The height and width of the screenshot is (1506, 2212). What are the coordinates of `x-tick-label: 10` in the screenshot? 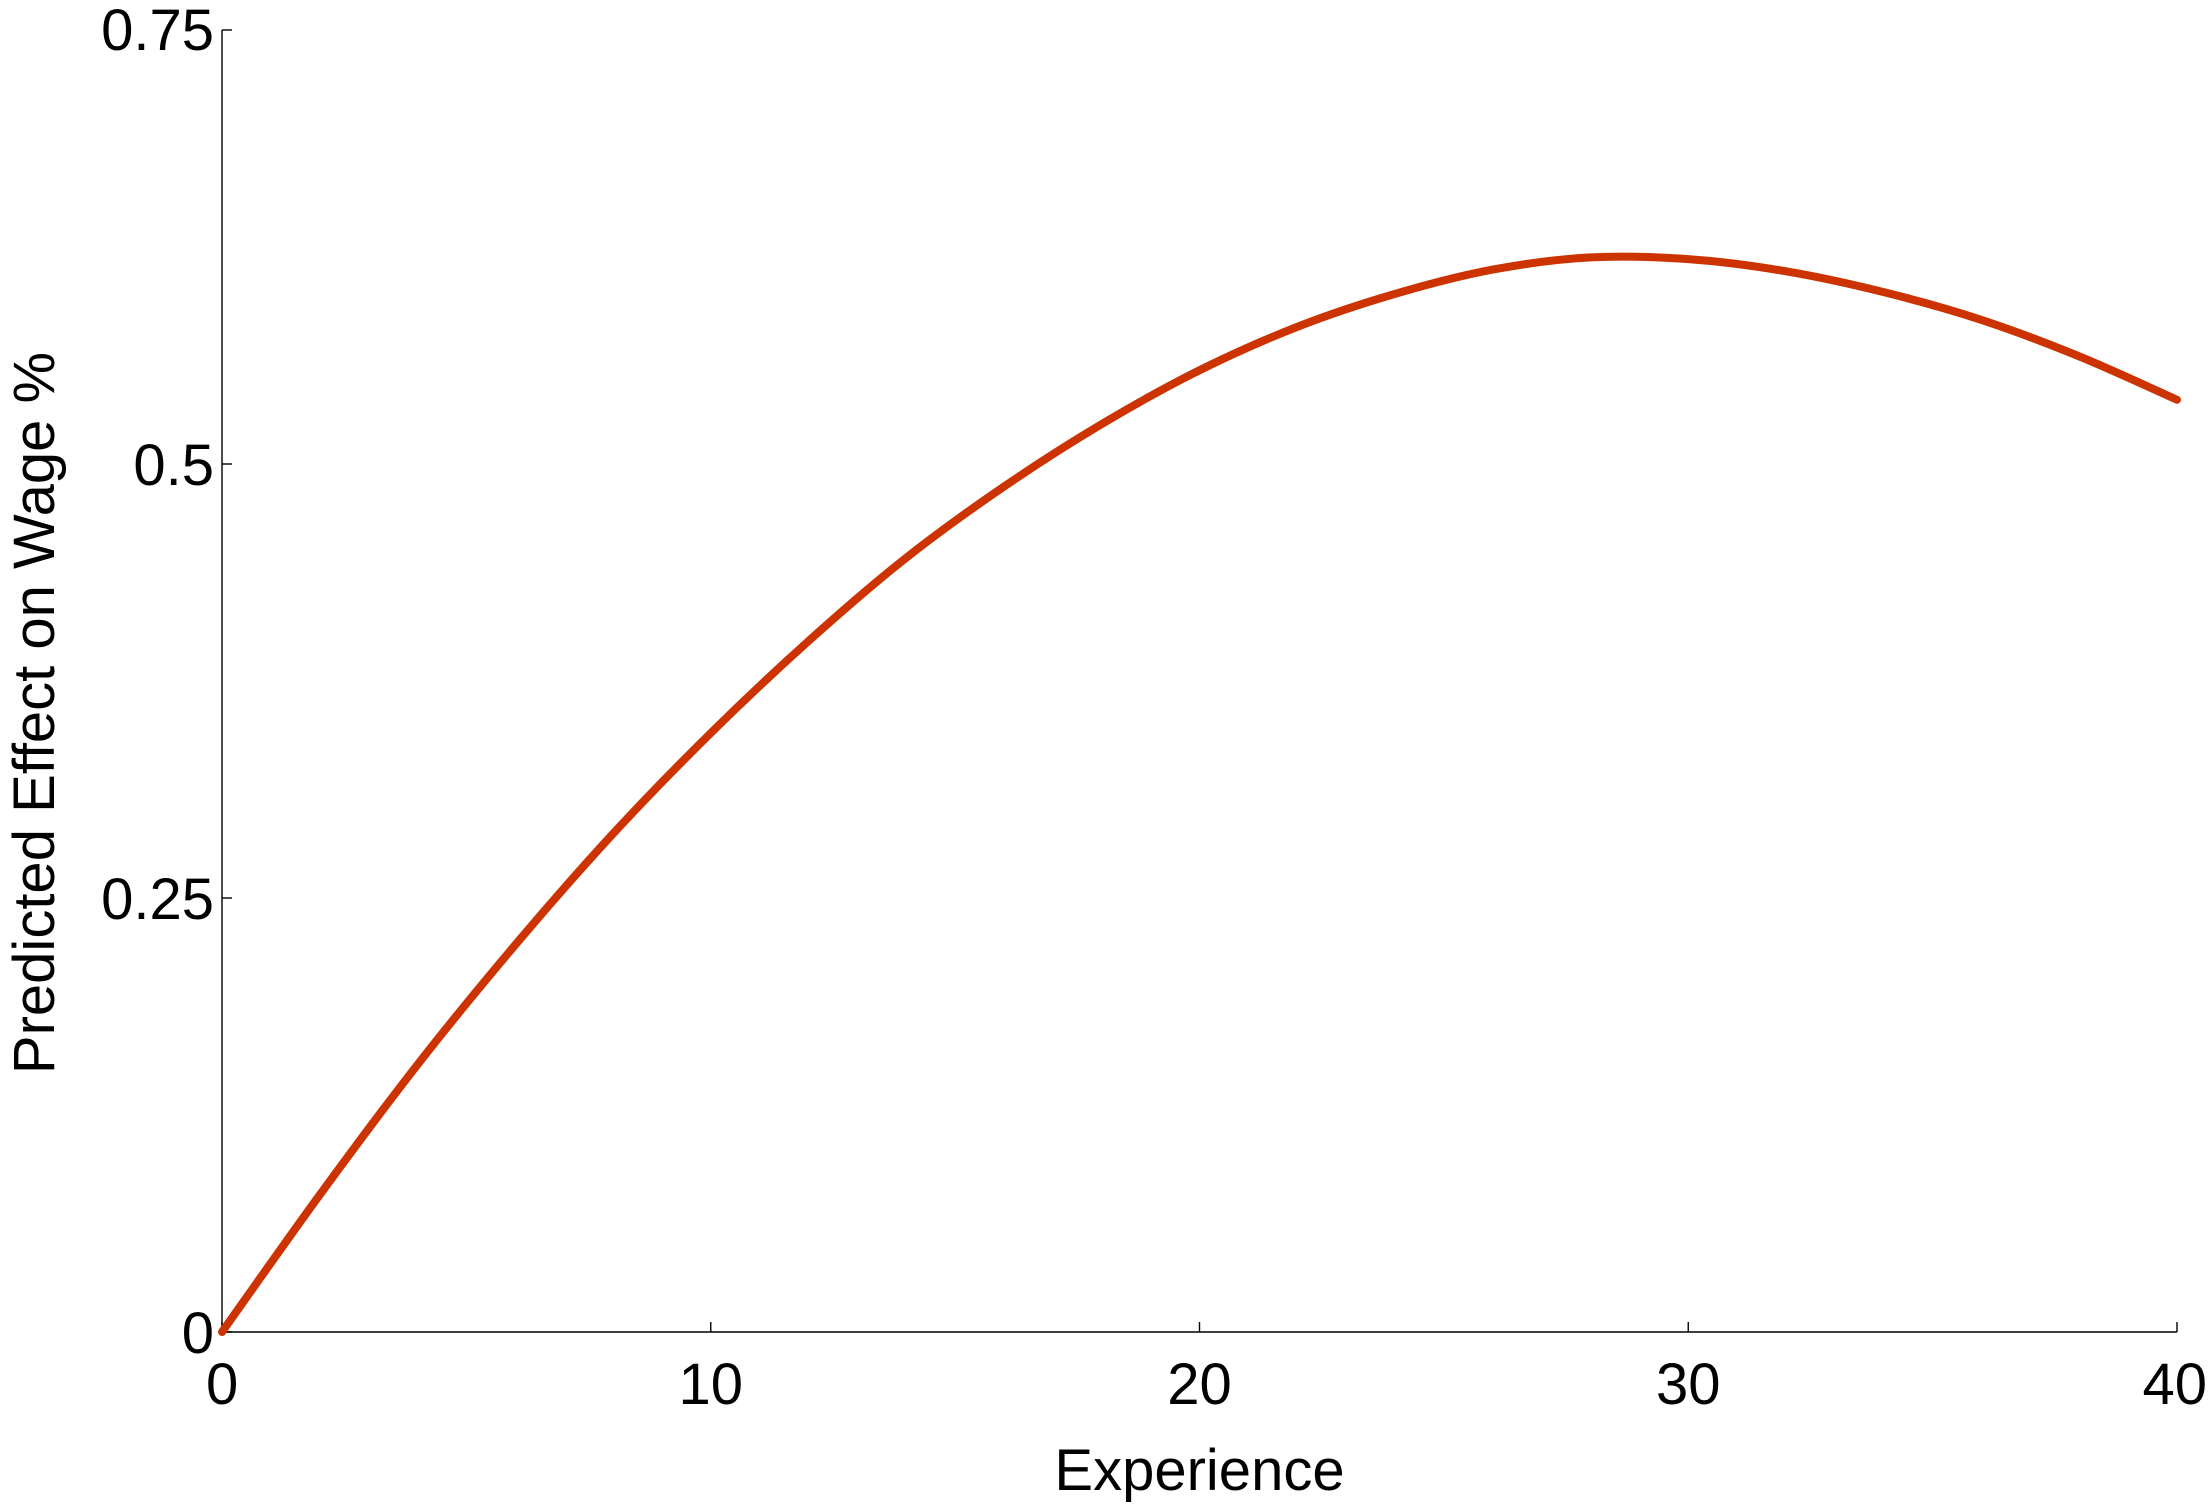 It's located at (710, 1384).